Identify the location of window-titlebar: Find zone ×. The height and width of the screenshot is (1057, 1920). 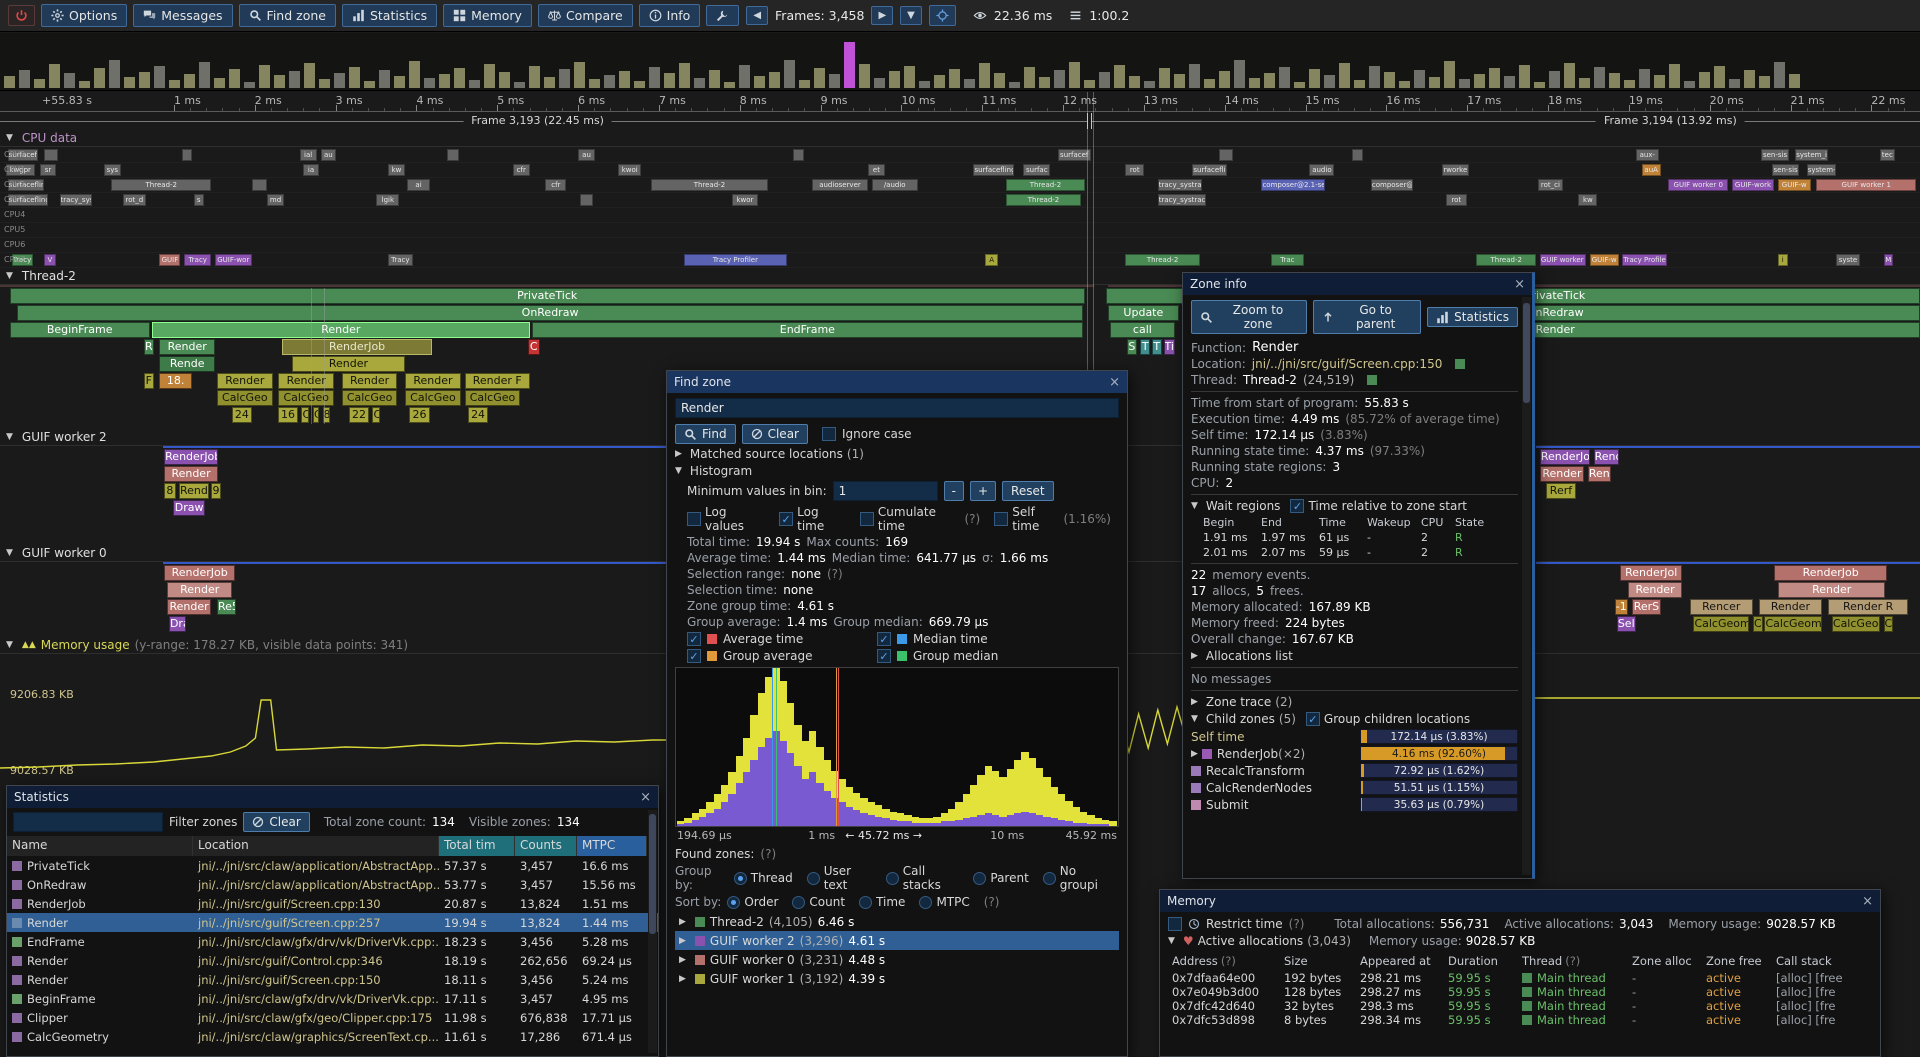
(897, 382).